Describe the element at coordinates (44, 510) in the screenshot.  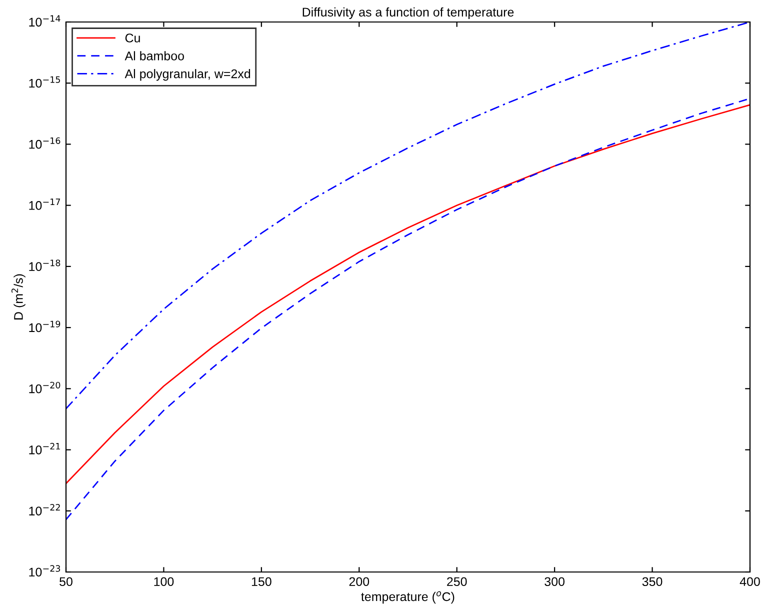
I see `y-tick-label: 10$^{−22}$` at that location.